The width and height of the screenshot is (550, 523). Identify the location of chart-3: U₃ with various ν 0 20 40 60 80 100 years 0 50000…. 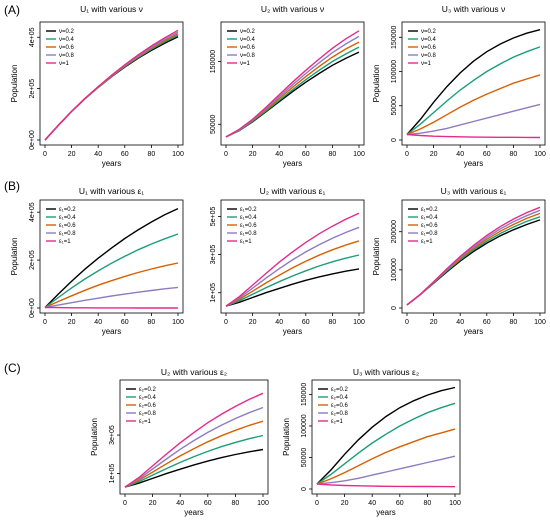
(459, 86).